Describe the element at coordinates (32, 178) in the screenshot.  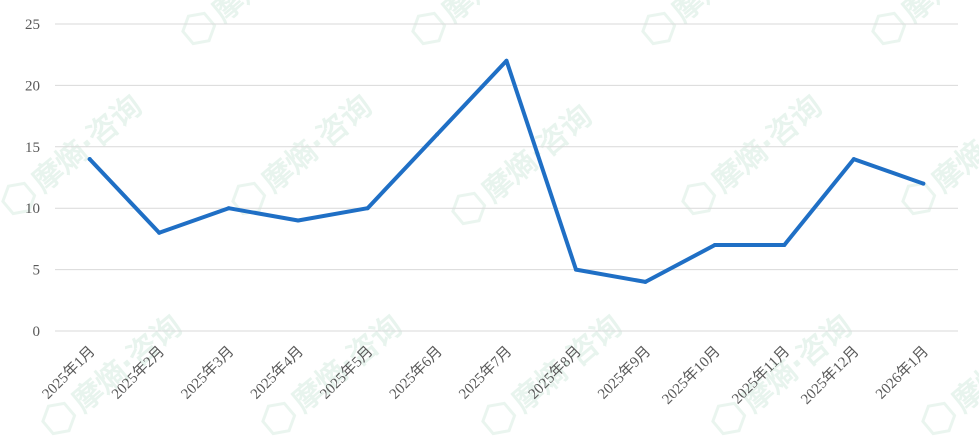
I see `y-axis-ticks: 0 5 10 15 20 25` at that location.